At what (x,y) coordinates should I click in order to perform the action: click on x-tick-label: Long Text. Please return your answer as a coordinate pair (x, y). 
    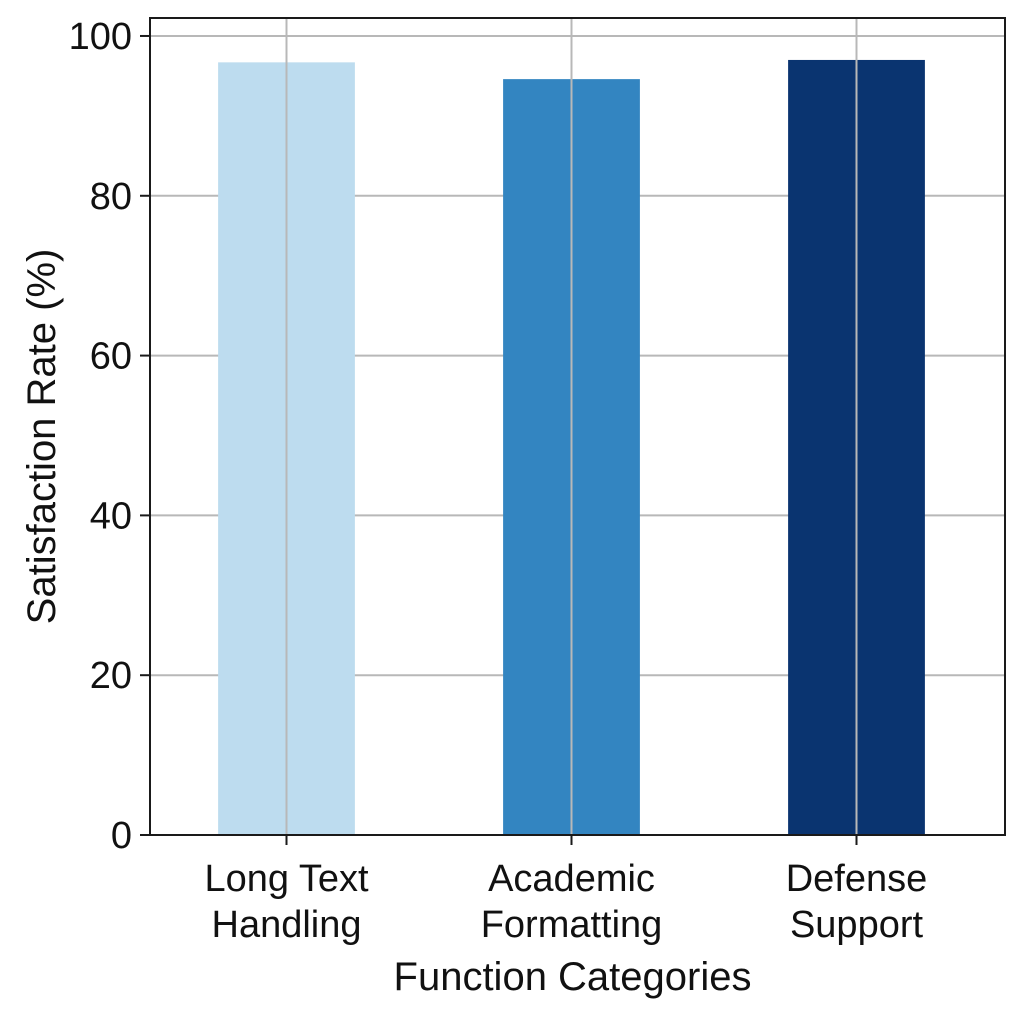
    Looking at the image, I should click on (286, 879).